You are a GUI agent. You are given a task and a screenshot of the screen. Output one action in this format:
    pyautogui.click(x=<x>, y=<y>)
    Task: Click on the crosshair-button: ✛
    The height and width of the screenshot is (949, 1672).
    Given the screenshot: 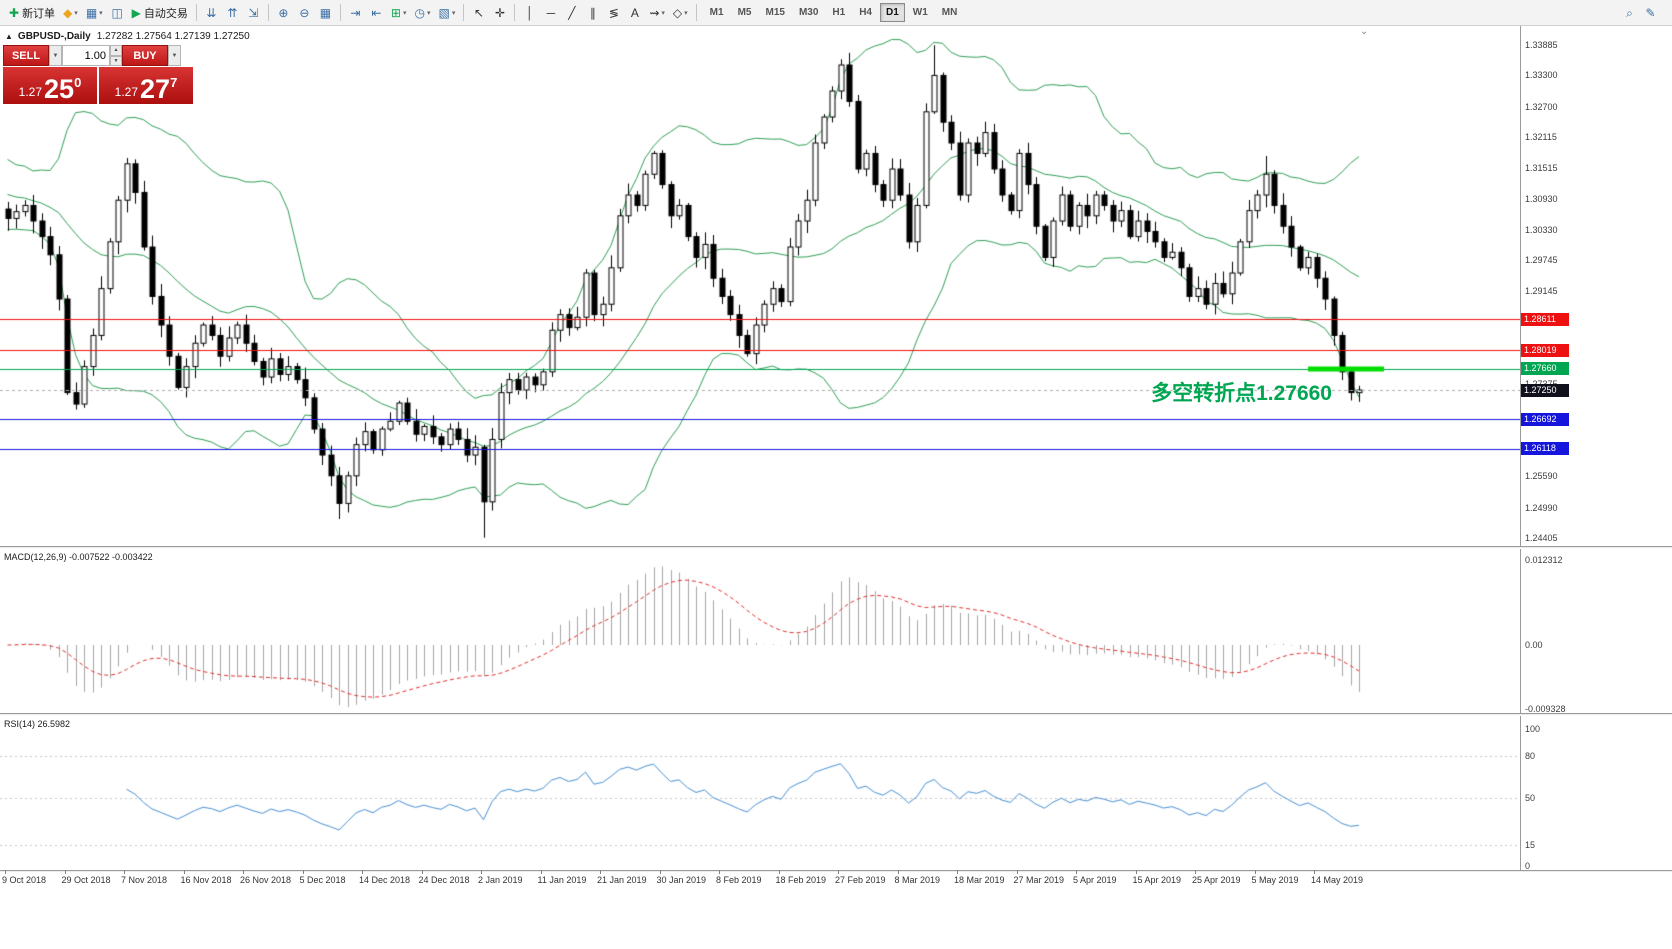 What is the action you would take?
    pyautogui.click(x=499, y=12)
    